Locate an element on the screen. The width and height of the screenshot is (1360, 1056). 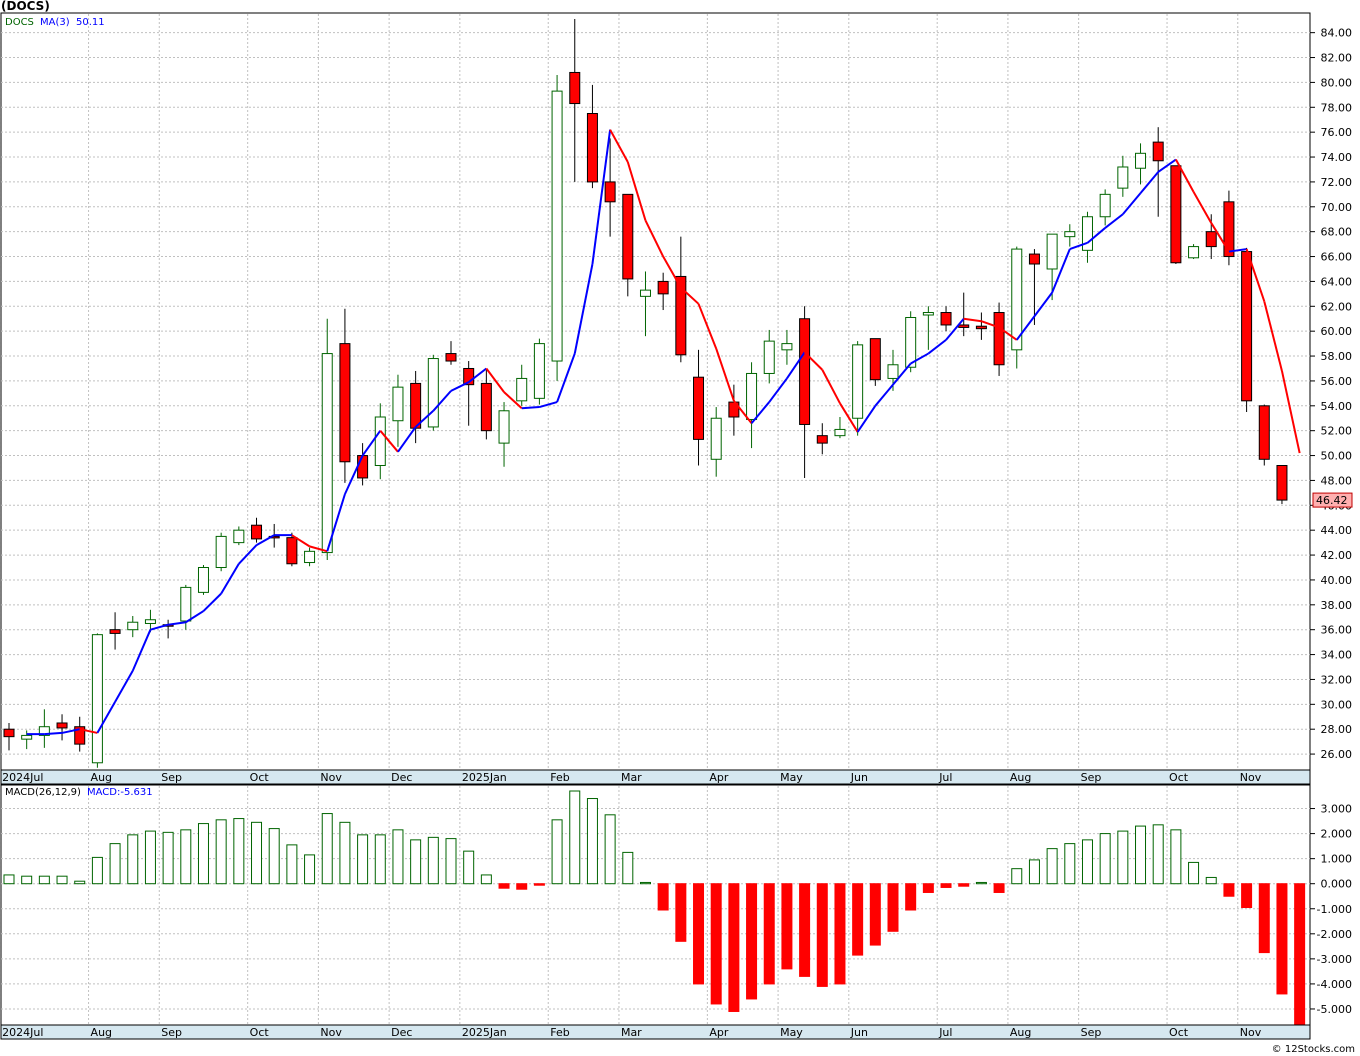
price-x-label: Aug is located at coordinates (1020, 777).